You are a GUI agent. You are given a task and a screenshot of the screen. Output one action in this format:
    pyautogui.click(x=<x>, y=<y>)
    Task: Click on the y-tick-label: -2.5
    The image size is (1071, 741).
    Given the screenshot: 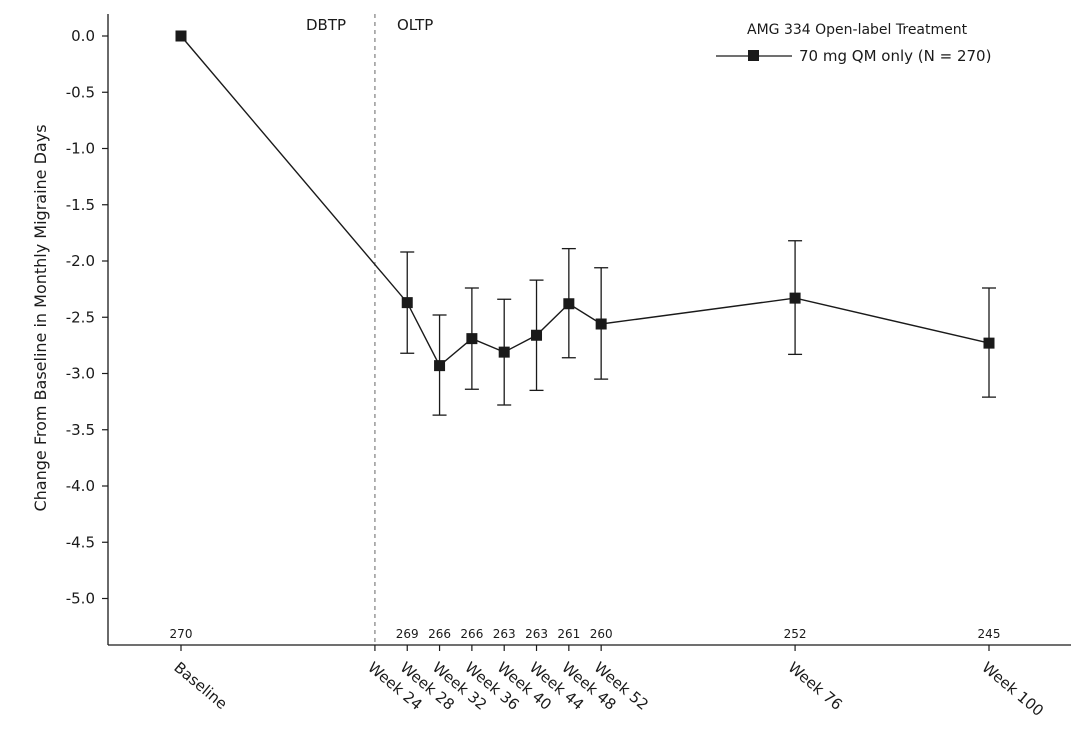 What is the action you would take?
    pyautogui.click(x=80, y=317)
    